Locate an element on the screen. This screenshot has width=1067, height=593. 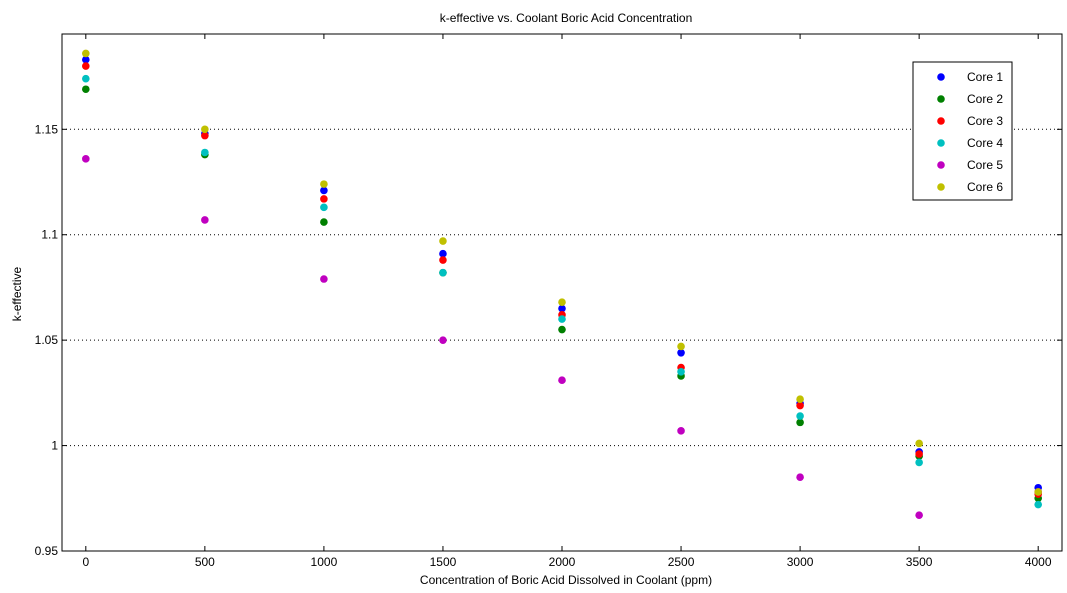
x-tick-label: 0 is located at coordinates (85, 562).